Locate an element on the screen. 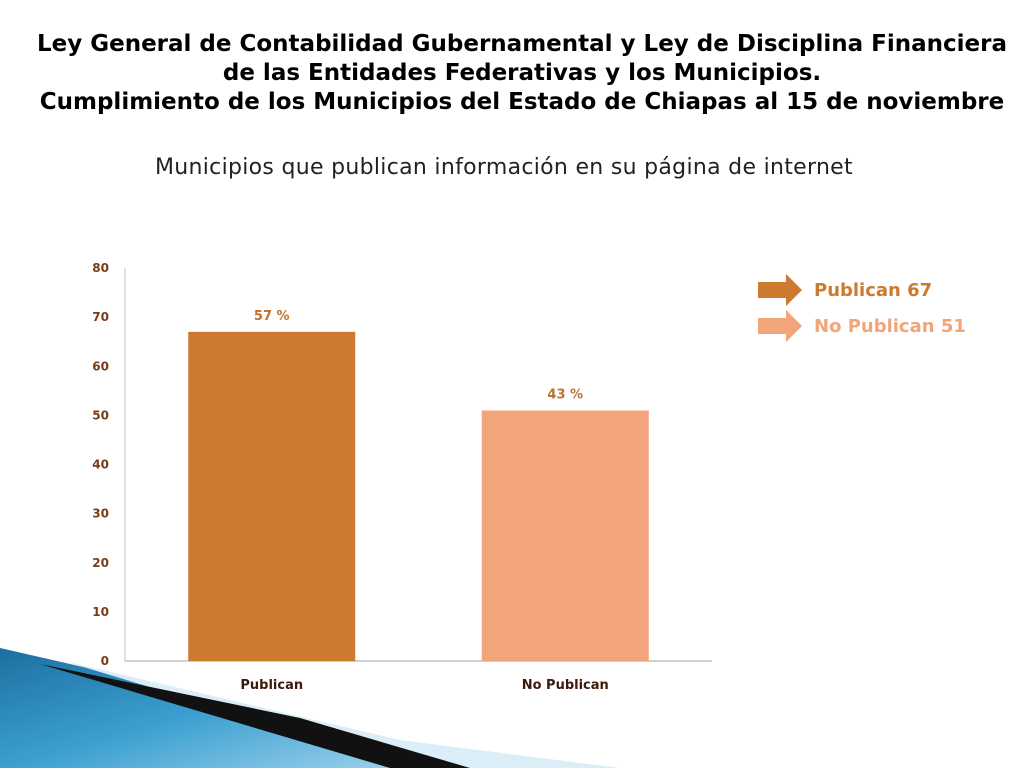 The width and height of the screenshot is (1024, 768). y-tick-label: 20 is located at coordinates (100, 563).